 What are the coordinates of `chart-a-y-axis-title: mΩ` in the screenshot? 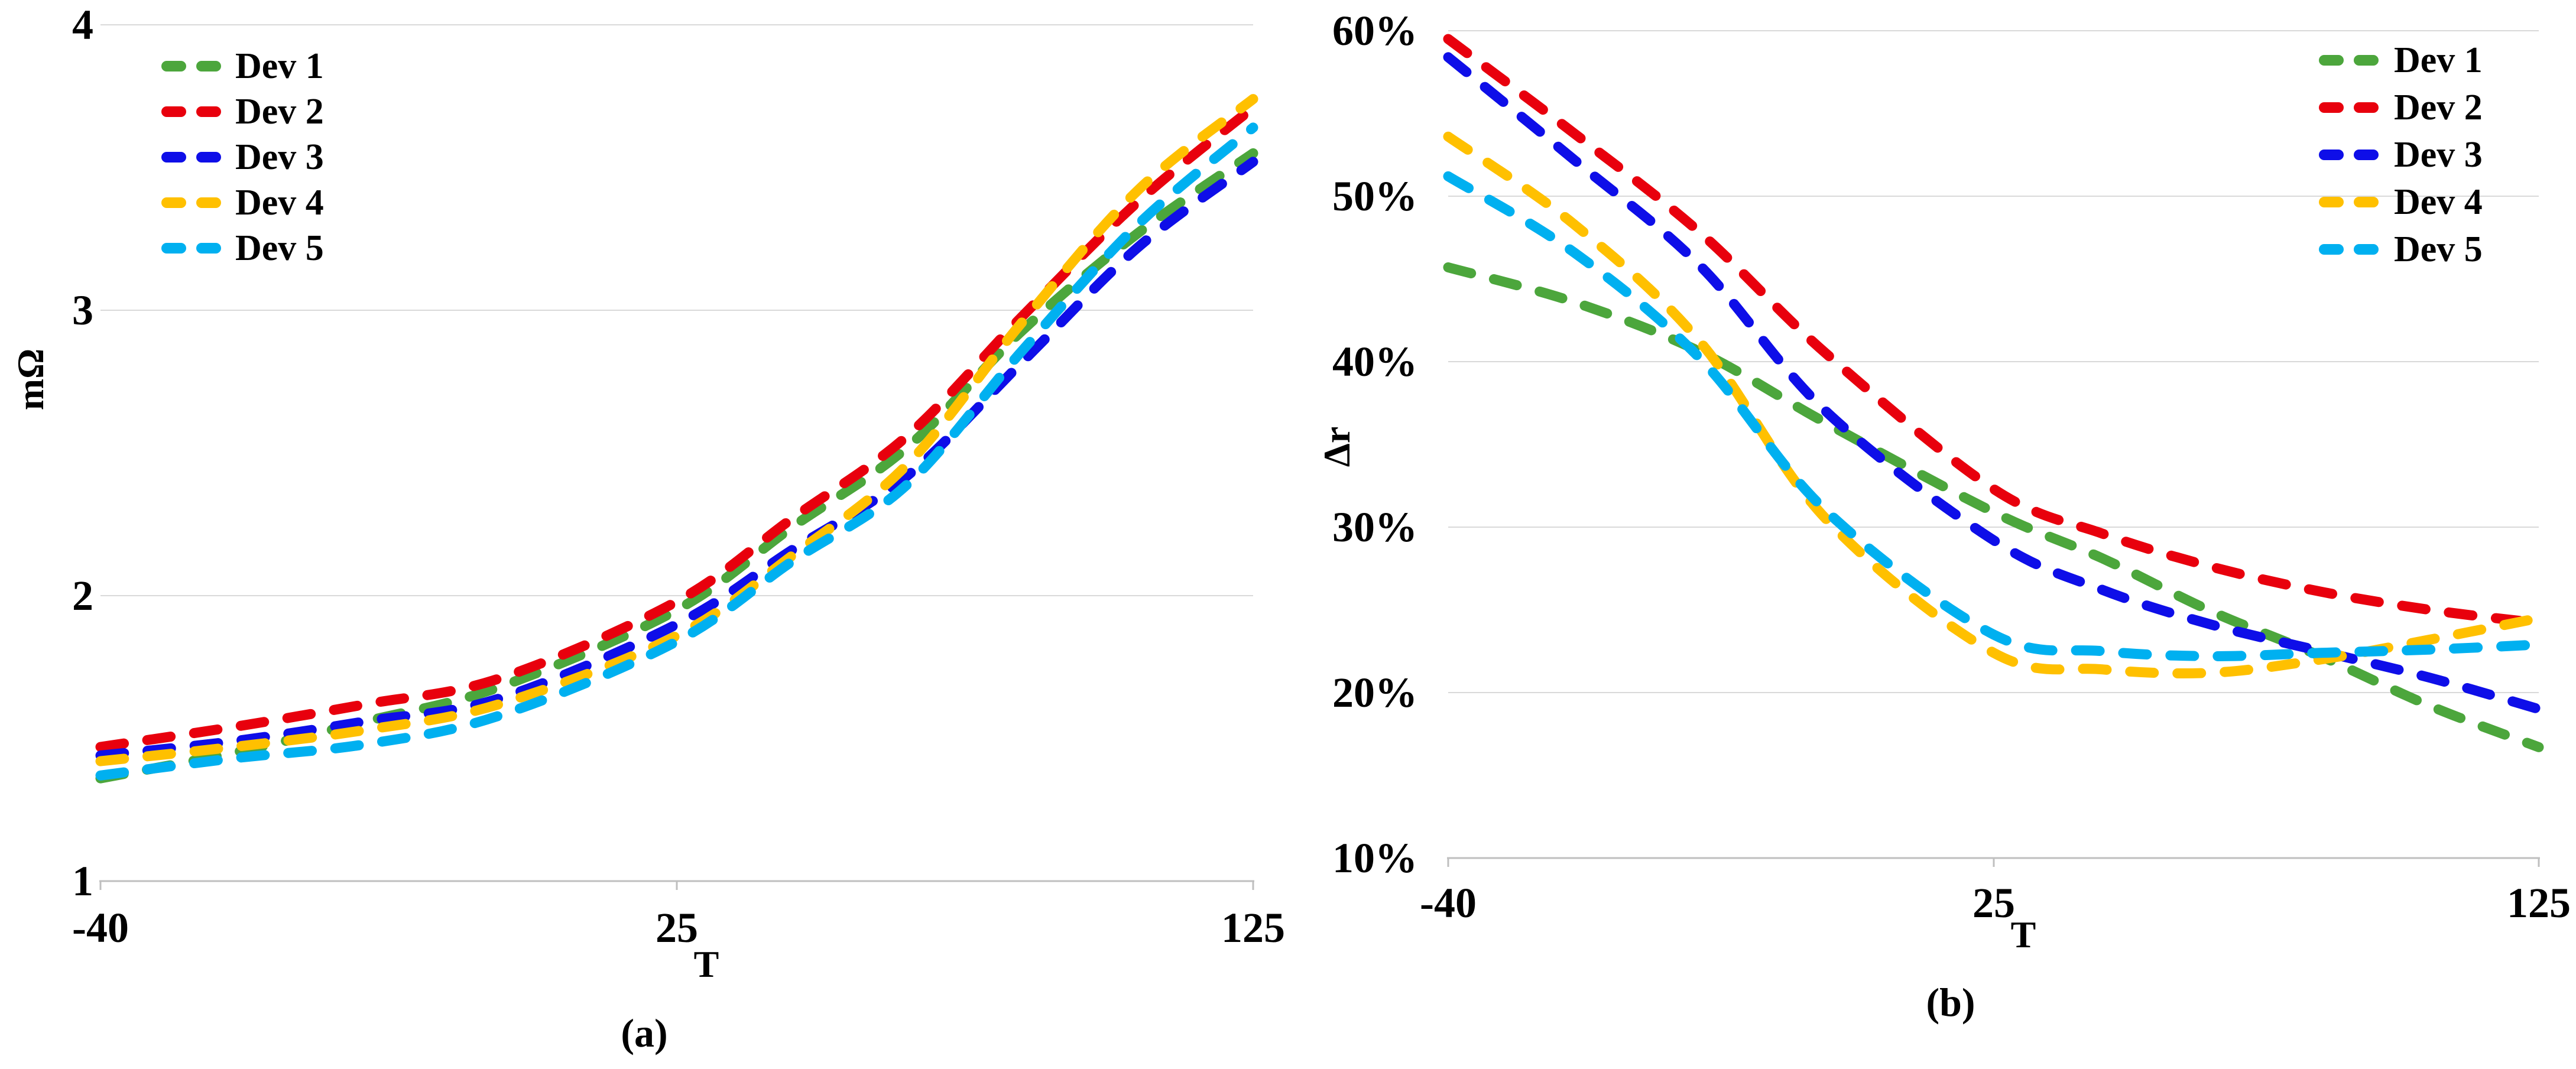 It's located at (30, 379).